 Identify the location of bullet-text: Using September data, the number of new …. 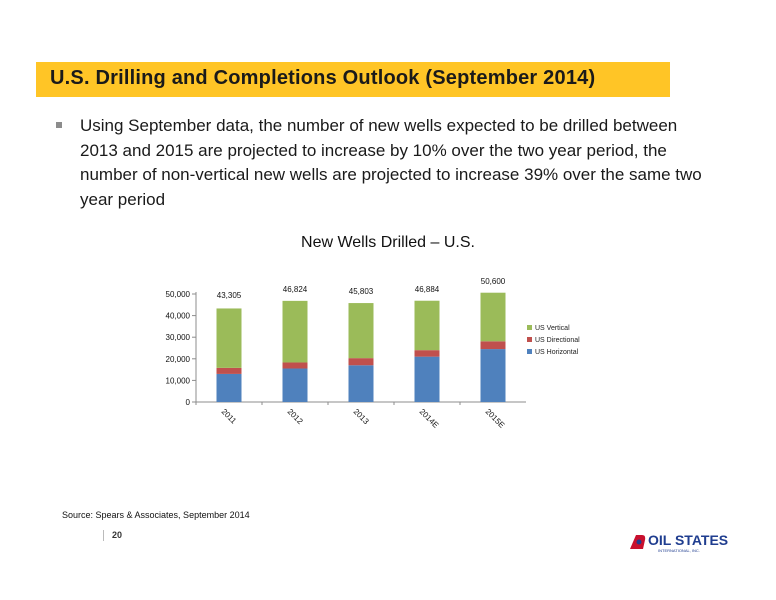
(391, 162).